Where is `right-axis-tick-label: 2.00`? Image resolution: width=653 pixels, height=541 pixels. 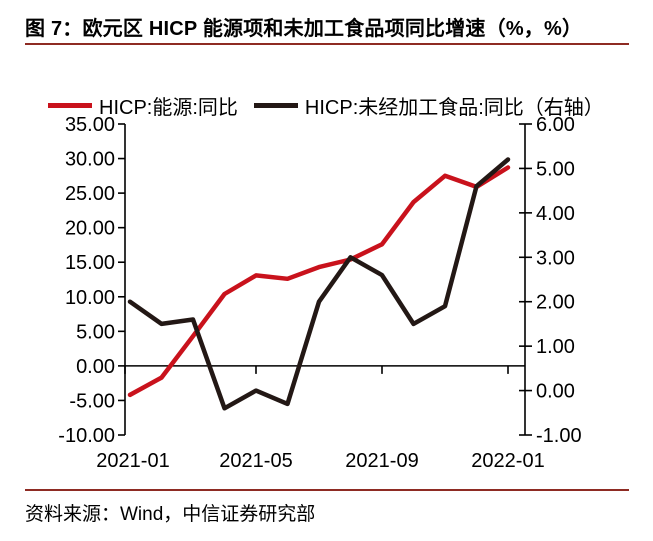
right-axis-tick-label: 2.00 is located at coordinates (555, 303).